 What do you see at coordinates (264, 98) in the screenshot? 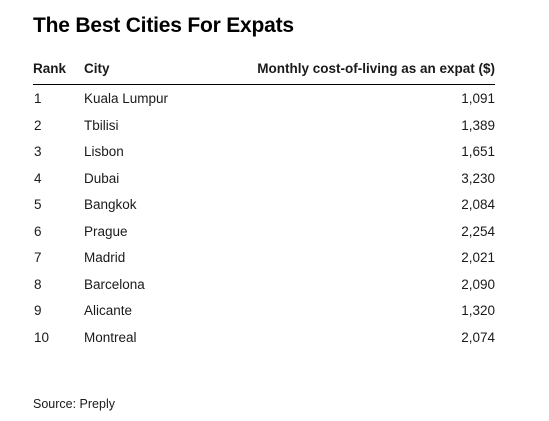
I see `table-row: 1 Kuala Lumpur 1,091` at bounding box center [264, 98].